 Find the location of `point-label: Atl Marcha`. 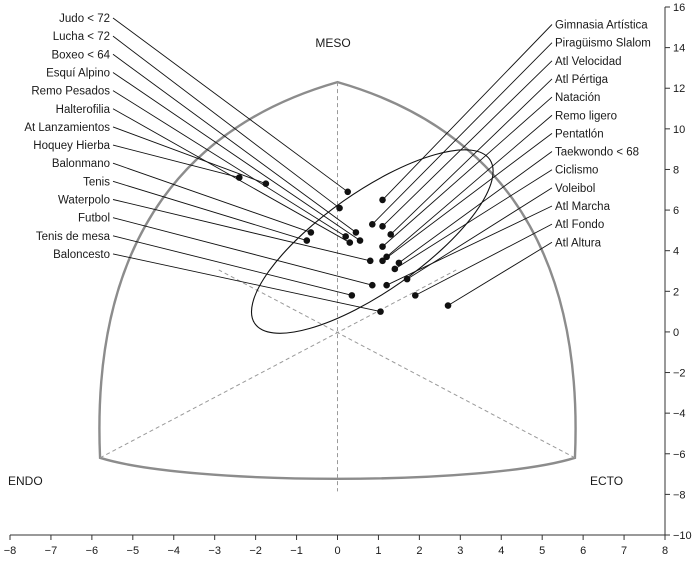

point-label: Atl Marcha is located at coordinates (583, 207).